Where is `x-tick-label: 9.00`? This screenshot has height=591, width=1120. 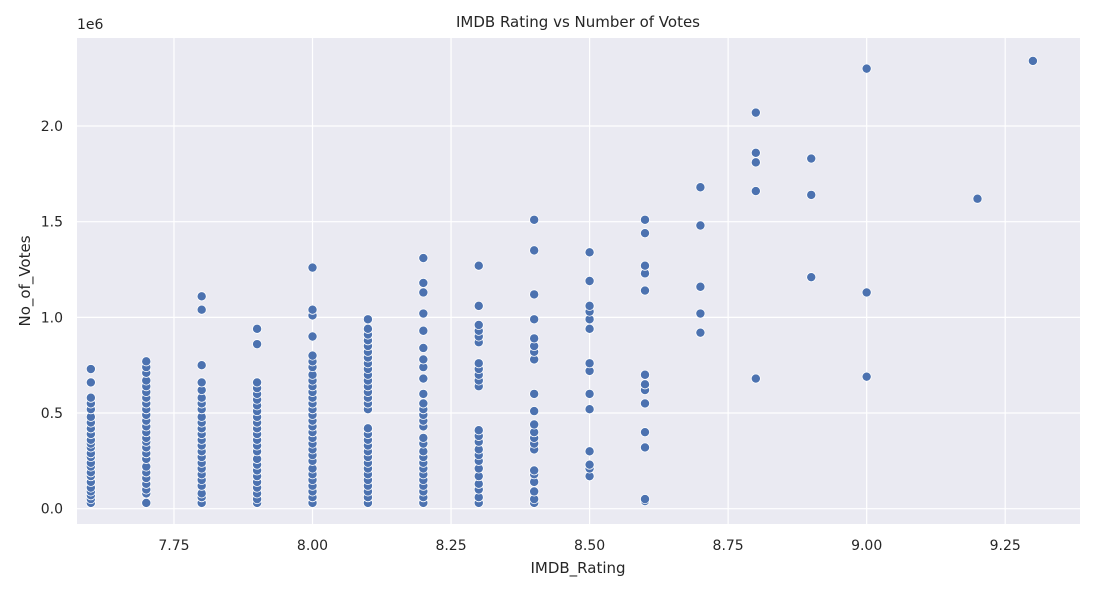 x-tick-label: 9.00 is located at coordinates (866, 546).